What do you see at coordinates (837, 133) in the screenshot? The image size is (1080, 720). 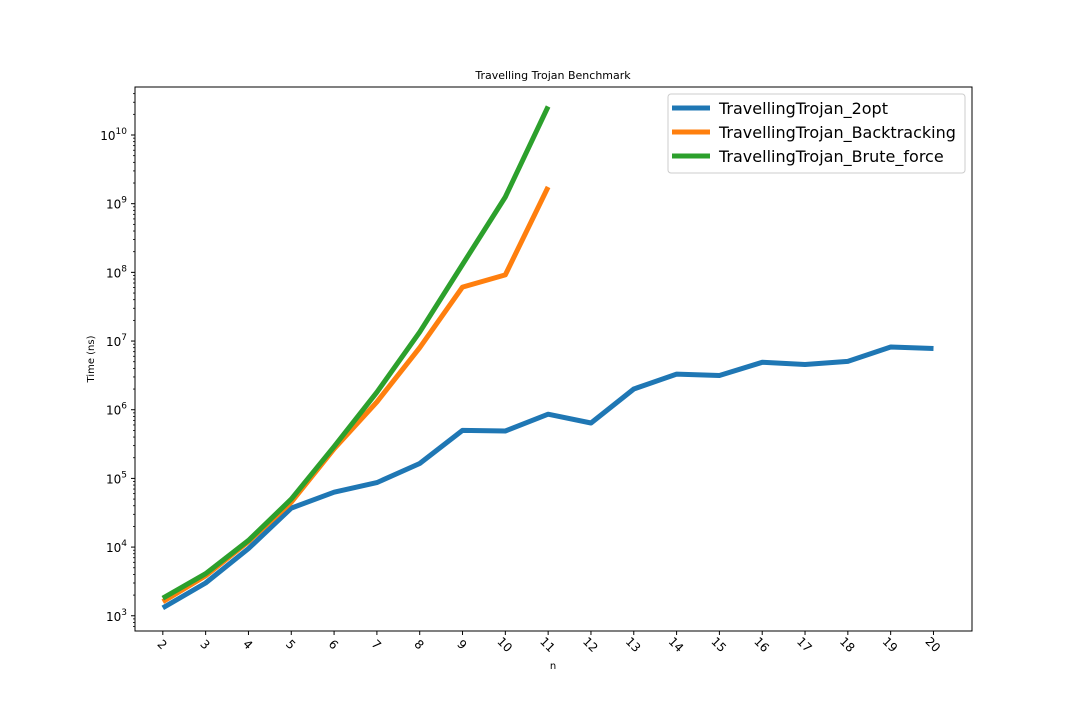 I see `legend-entry-1: TravellingTrojan_Backtracking` at bounding box center [837, 133].